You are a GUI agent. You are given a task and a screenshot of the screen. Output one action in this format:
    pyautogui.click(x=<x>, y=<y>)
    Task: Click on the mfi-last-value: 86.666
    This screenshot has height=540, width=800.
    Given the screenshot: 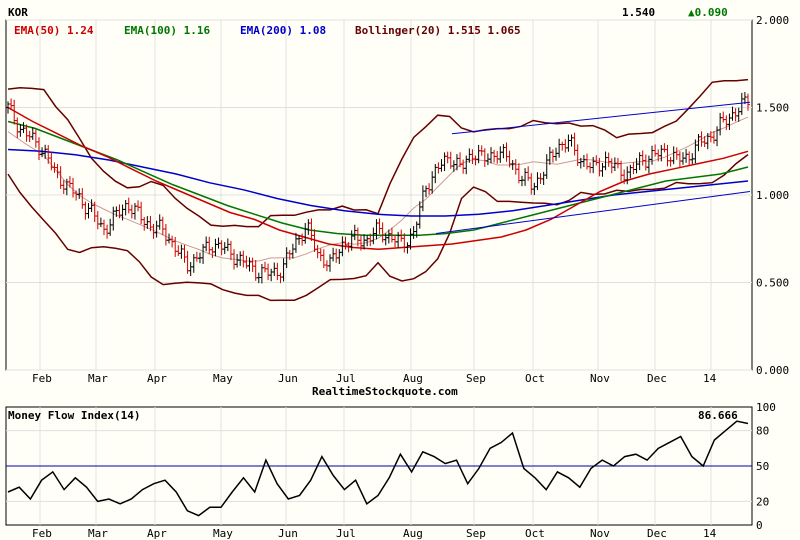 What is the action you would take?
    pyautogui.click(x=718, y=415)
    